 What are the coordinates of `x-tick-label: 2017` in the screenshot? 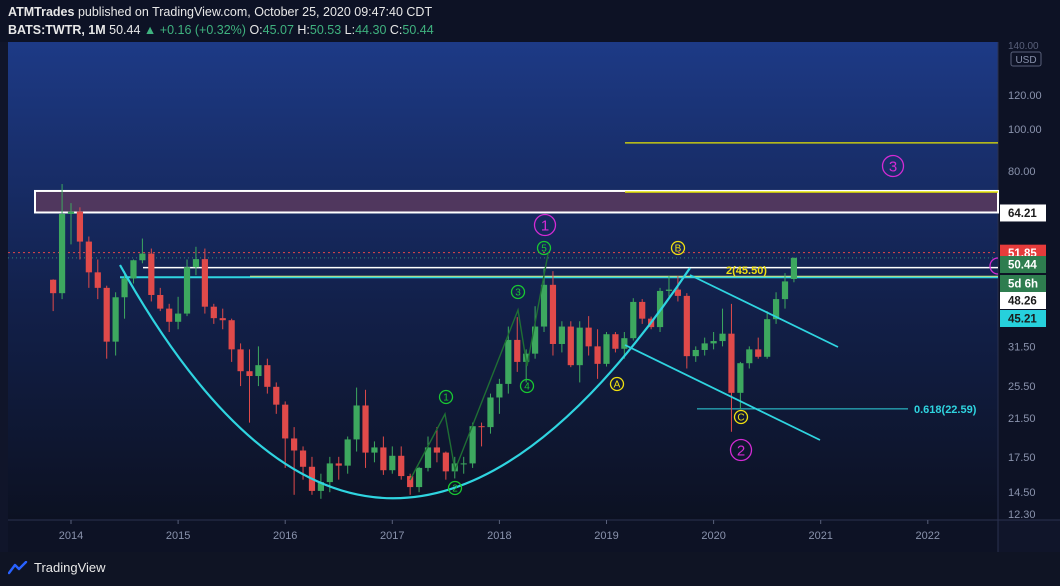 It's located at (392, 536).